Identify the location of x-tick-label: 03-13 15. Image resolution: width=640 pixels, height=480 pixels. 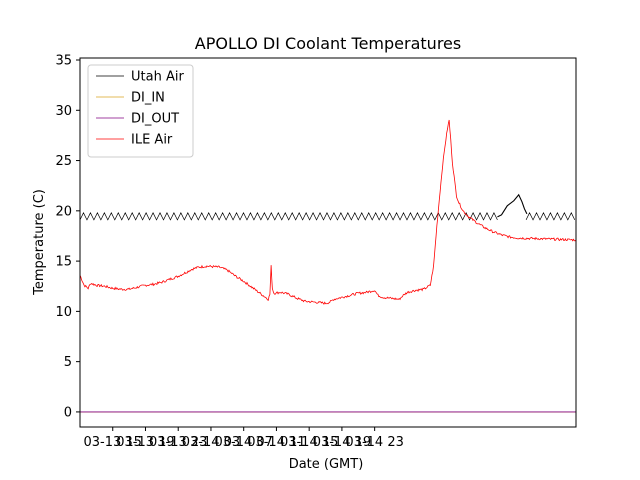
(113, 442).